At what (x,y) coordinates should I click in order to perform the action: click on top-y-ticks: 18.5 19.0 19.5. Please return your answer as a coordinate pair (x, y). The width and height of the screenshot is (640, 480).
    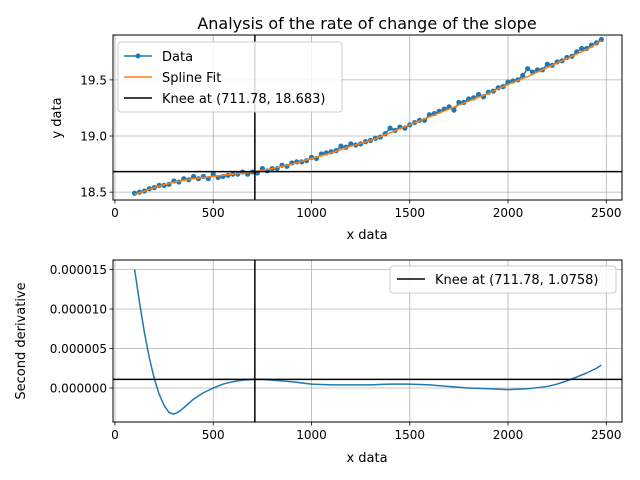
    Looking at the image, I should click on (96, 136).